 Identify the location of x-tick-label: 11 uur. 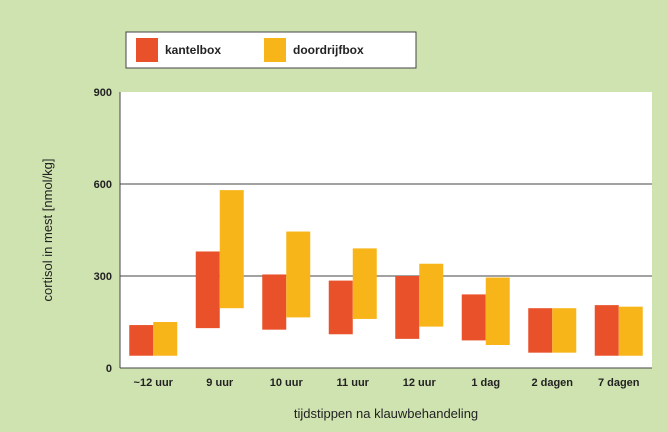
(353, 383).